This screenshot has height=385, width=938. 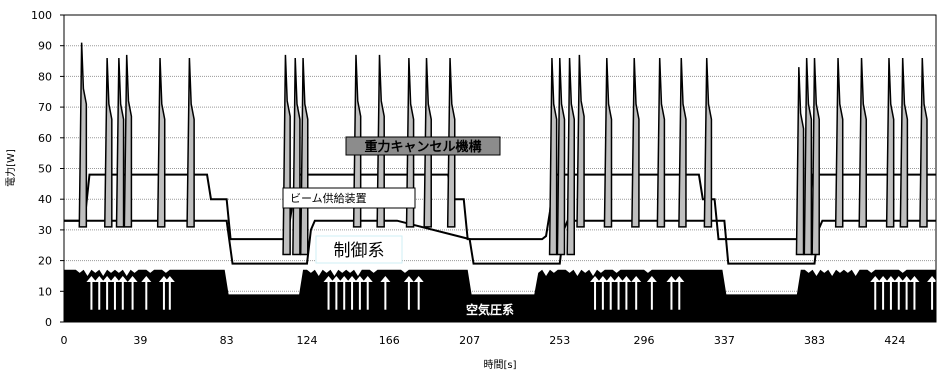 What do you see at coordinates (894, 340) in the screenshot?
I see `x-tick-label: 424` at bounding box center [894, 340].